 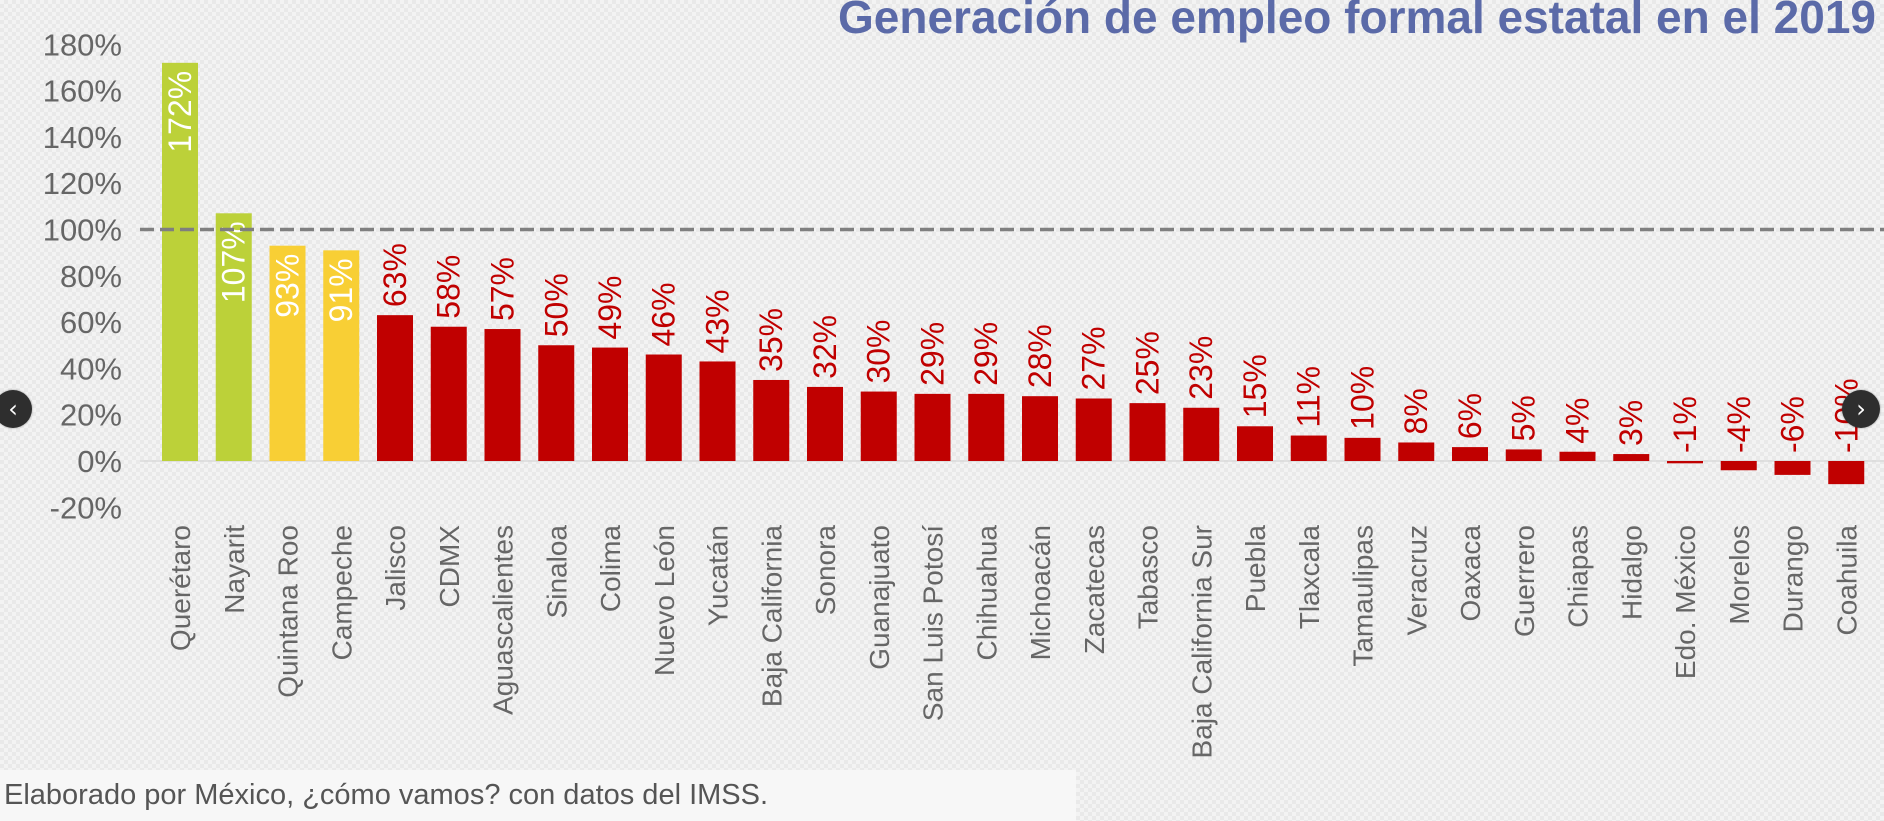 I want to click on data-label: -6%, so click(x=1793, y=424).